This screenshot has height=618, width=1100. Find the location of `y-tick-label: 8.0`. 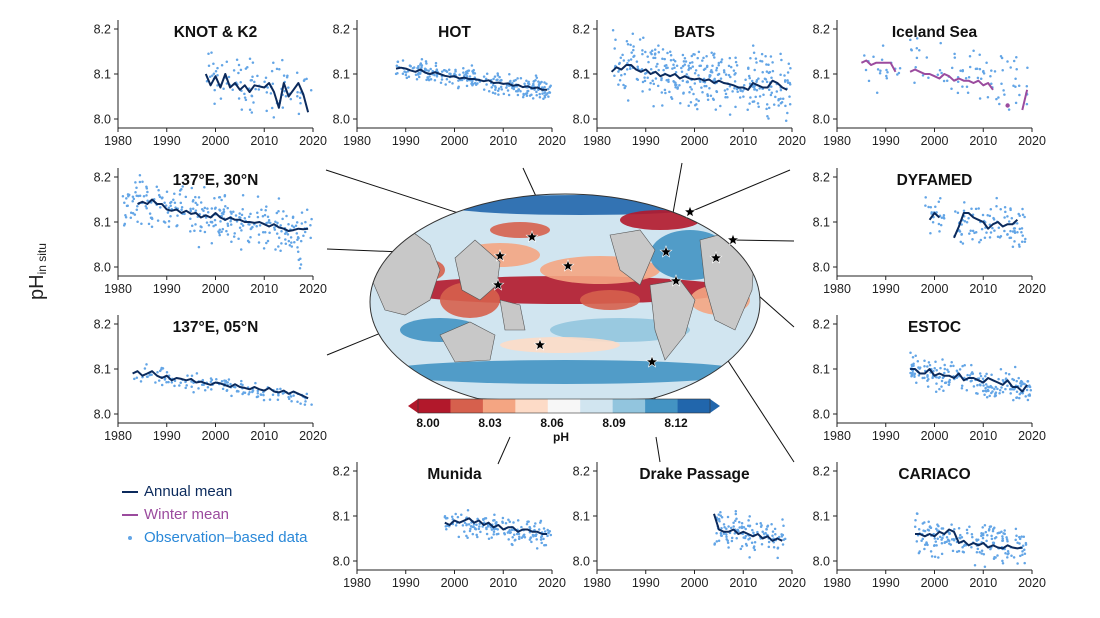

y-tick-label: 8.0 is located at coordinates (581, 562).